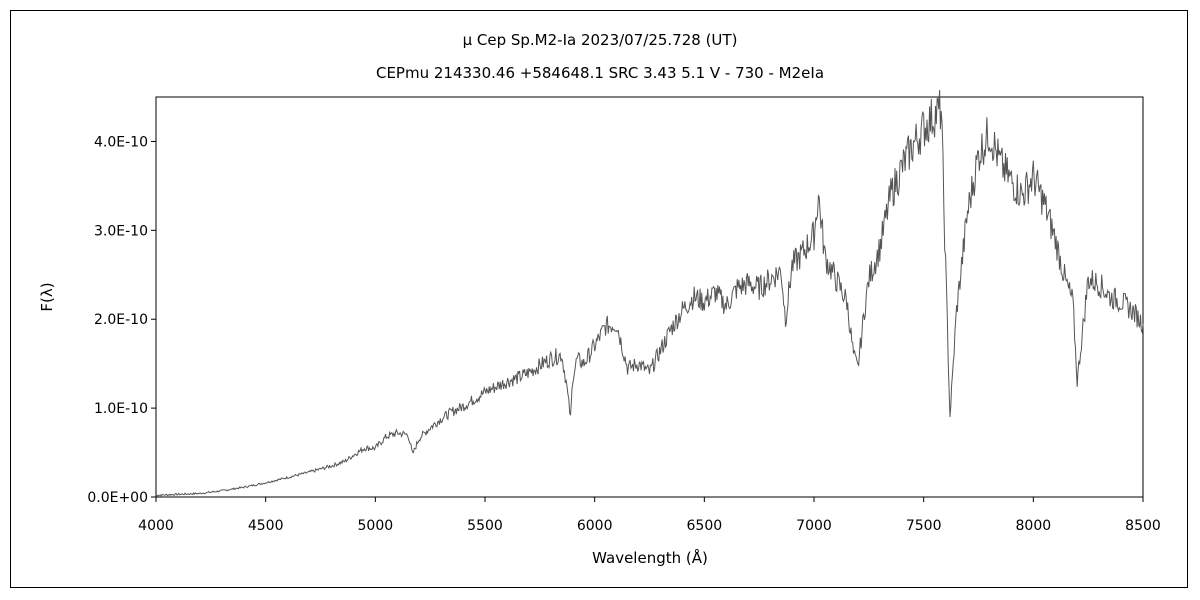 This screenshot has width=1200, height=600. Describe the element at coordinates (924, 526) in the screenshot. I see `x-tick-label: 7500` at that location.